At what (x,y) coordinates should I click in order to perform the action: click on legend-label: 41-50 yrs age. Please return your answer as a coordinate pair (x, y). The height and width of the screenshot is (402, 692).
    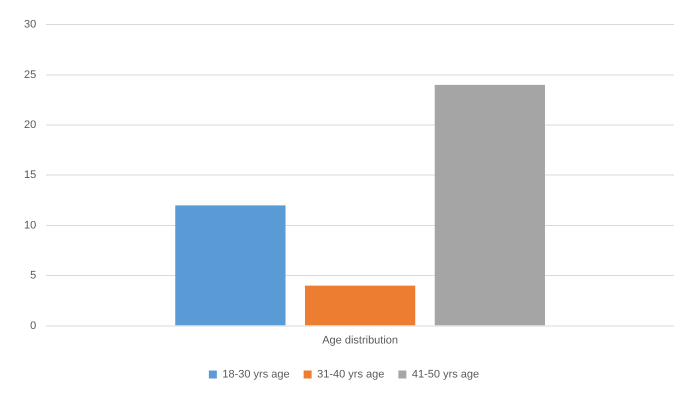
    Looking at the image, I should click on (446, 374).